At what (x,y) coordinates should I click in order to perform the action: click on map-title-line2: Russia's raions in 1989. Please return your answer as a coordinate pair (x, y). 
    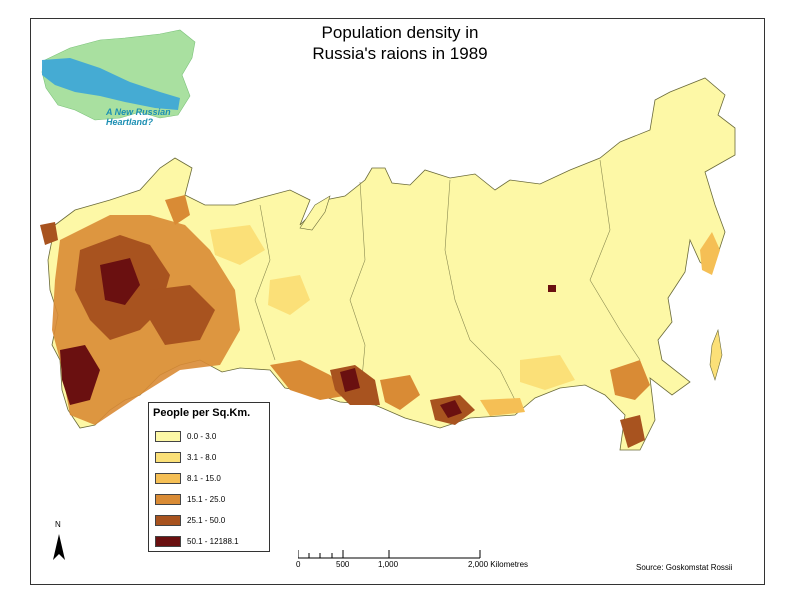
    Looking at the image, I should click on (400, 53).